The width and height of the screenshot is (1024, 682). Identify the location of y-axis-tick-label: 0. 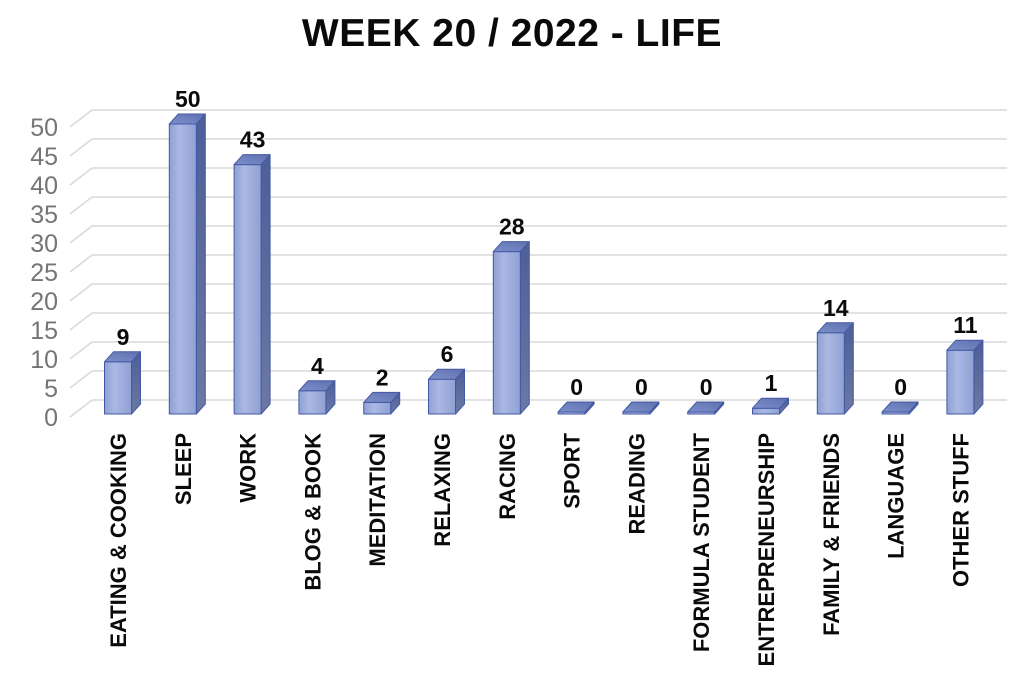
(51, 418).